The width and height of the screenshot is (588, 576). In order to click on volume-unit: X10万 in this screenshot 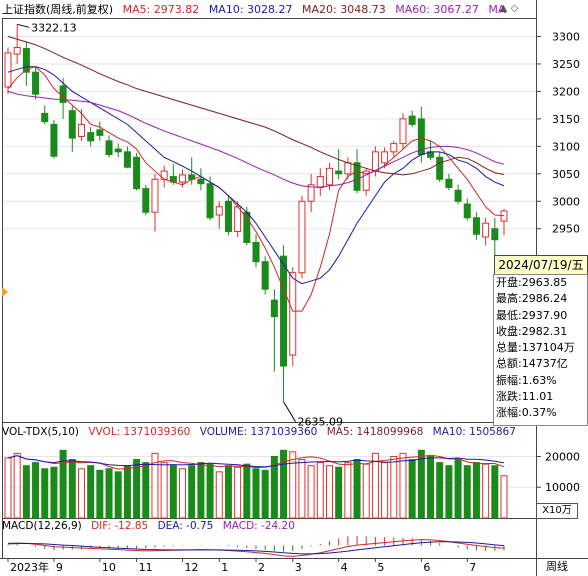, I will do `click(557, 511)`.